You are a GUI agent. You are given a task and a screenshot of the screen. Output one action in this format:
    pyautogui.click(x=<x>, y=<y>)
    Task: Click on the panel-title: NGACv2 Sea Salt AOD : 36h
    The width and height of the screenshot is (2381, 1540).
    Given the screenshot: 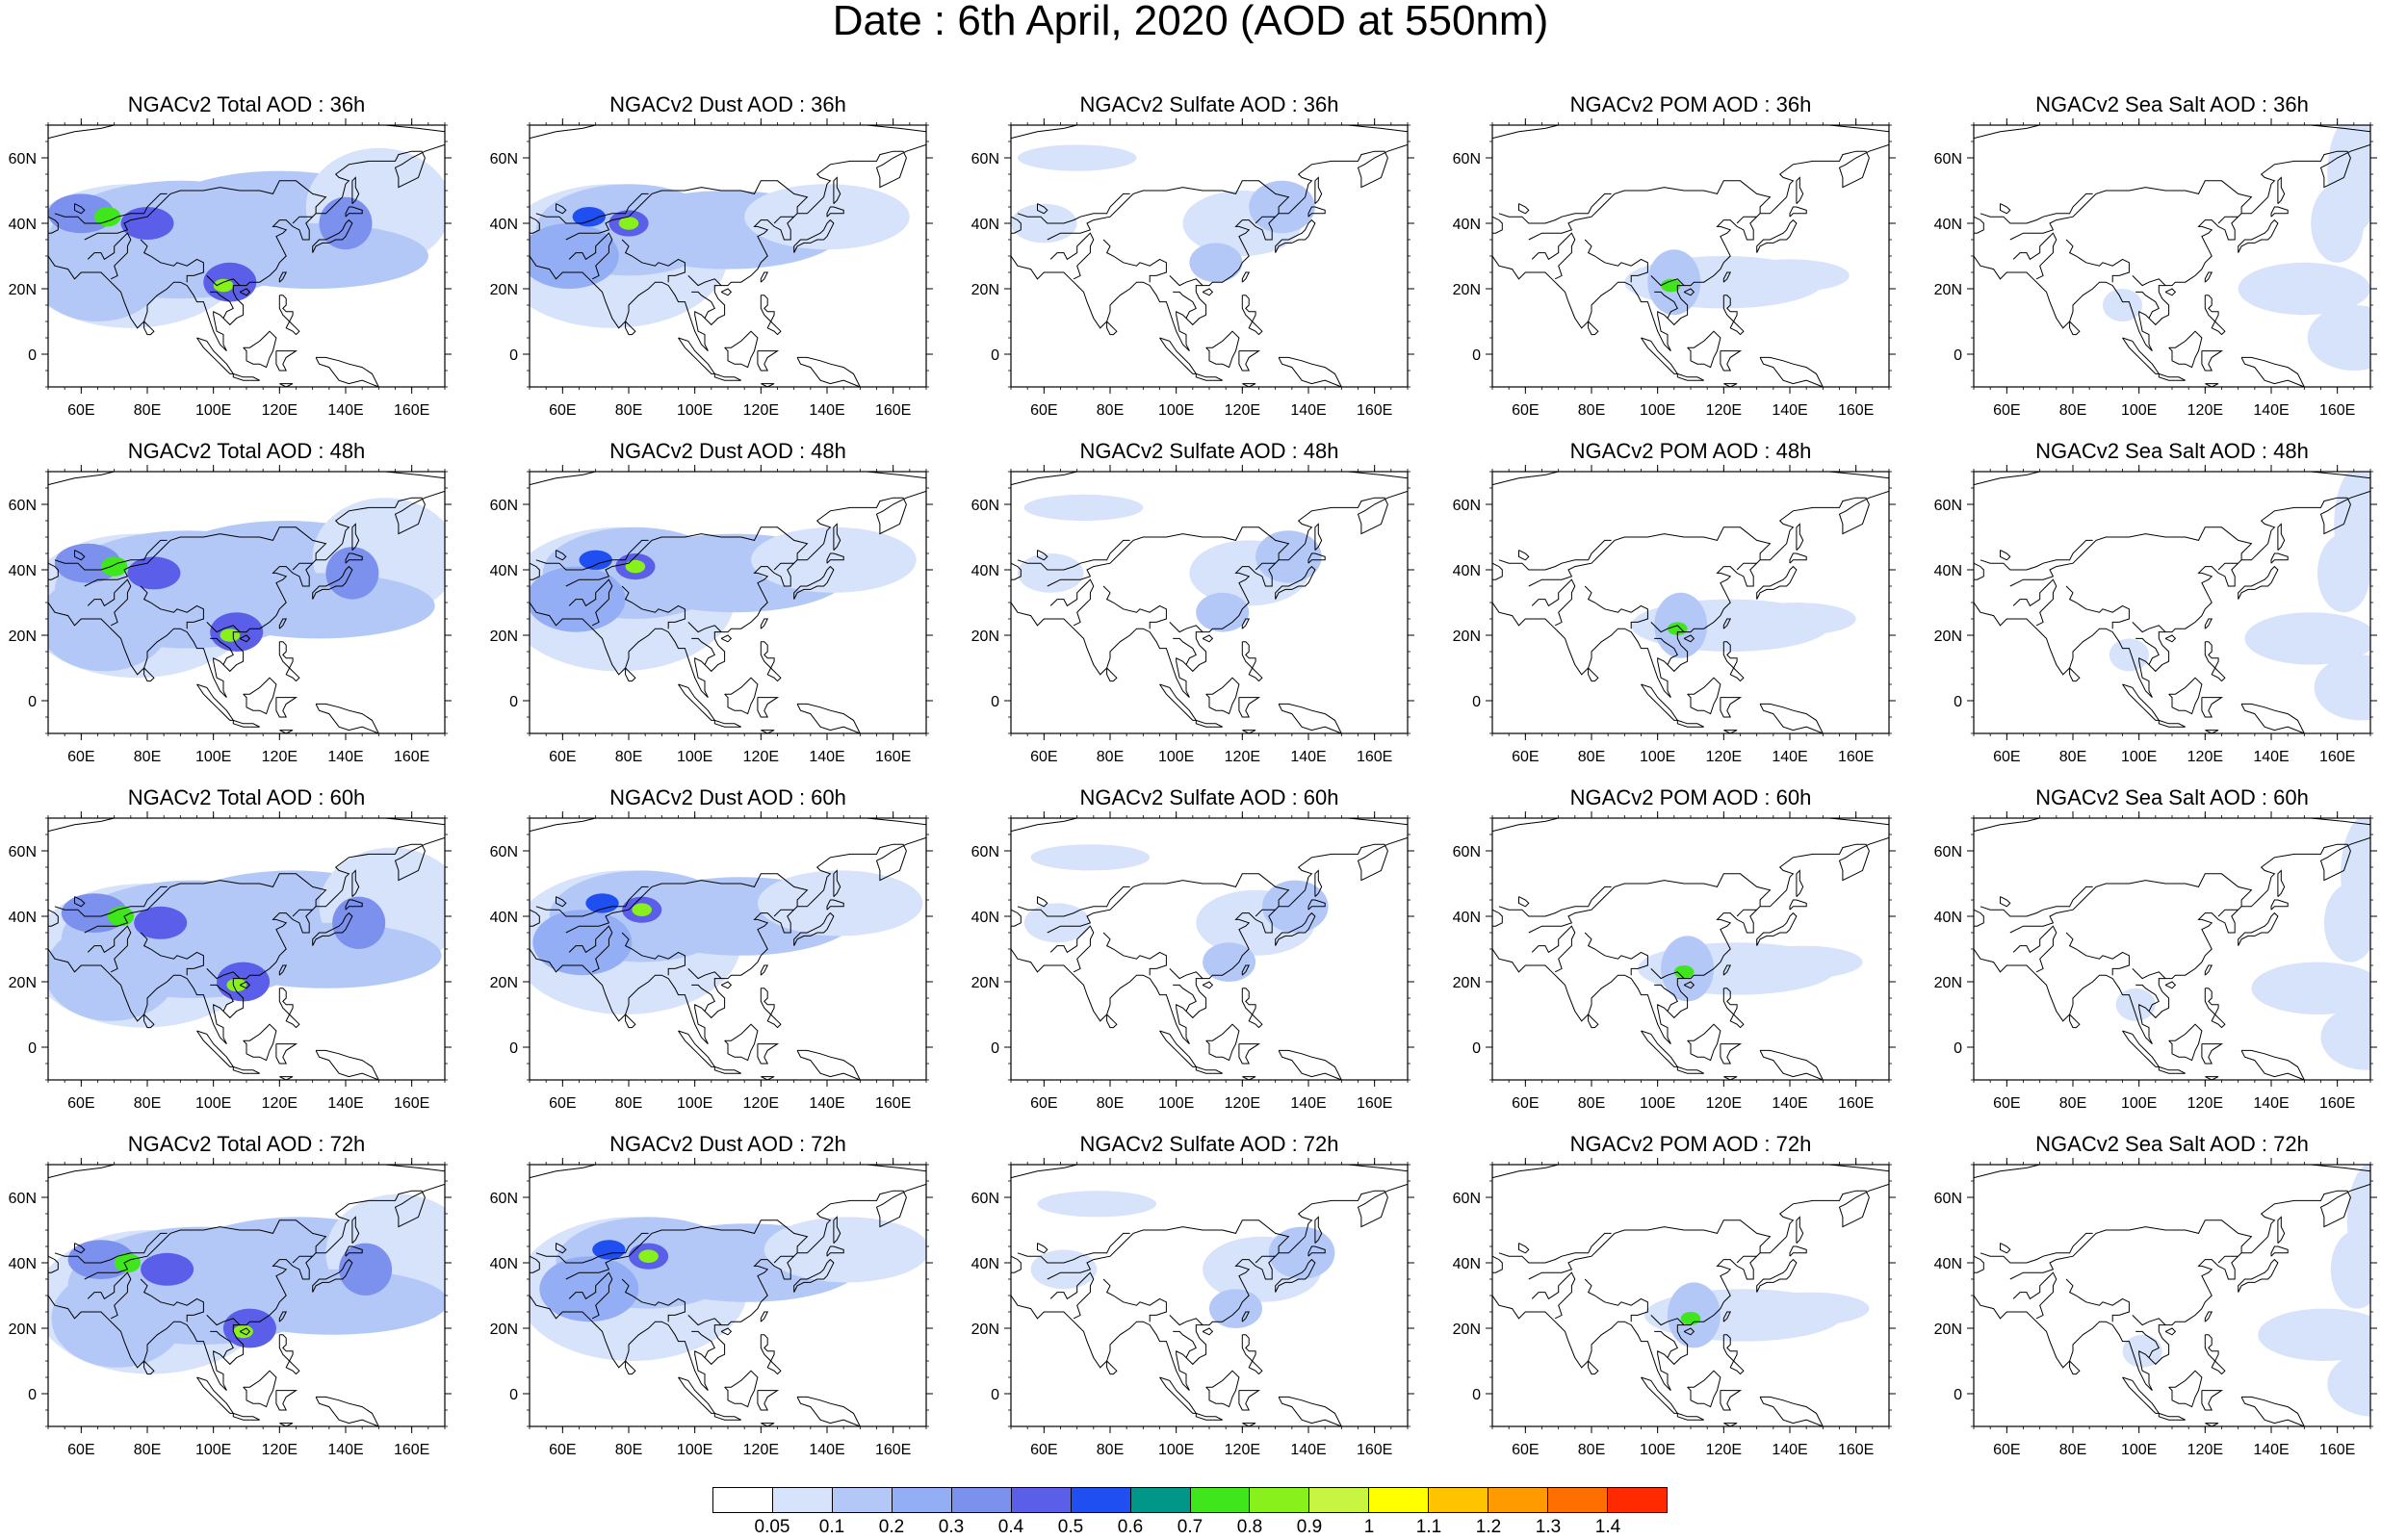 What is the action you would take?
    pyautogui.click(x=2172, y=104)
    